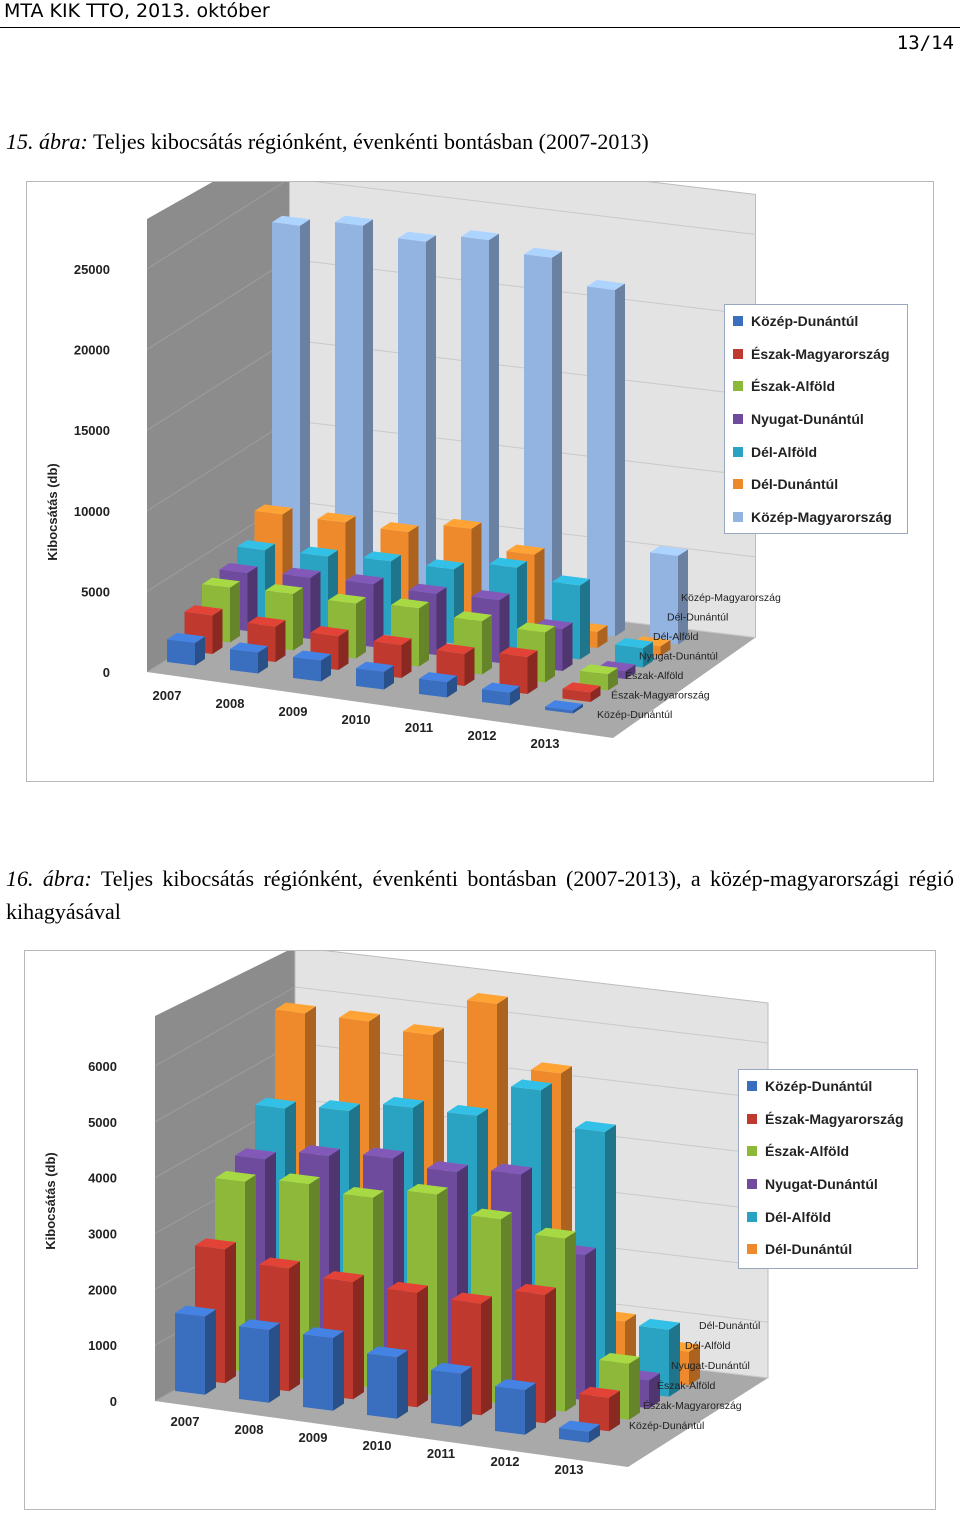 Image resolution: width=960 pixels, height=1513 pixels. I want to click on bar-kozep-magyarorszag-2009, so click(417, 422).